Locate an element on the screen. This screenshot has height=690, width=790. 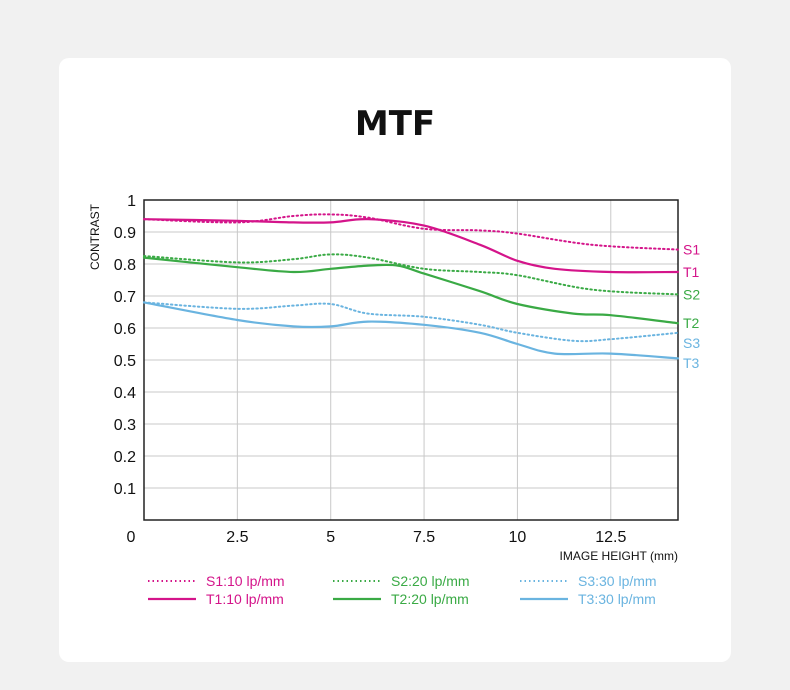
series-line-t3 is located at coordinates (411, 330).